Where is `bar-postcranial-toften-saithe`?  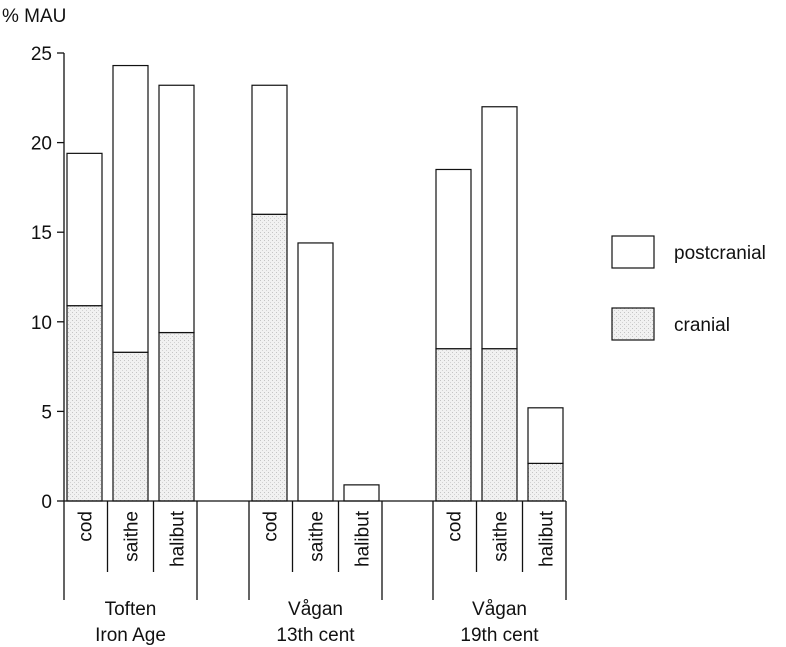
bar-postcranial-toften-saithe is located at coordinates (130, 208).